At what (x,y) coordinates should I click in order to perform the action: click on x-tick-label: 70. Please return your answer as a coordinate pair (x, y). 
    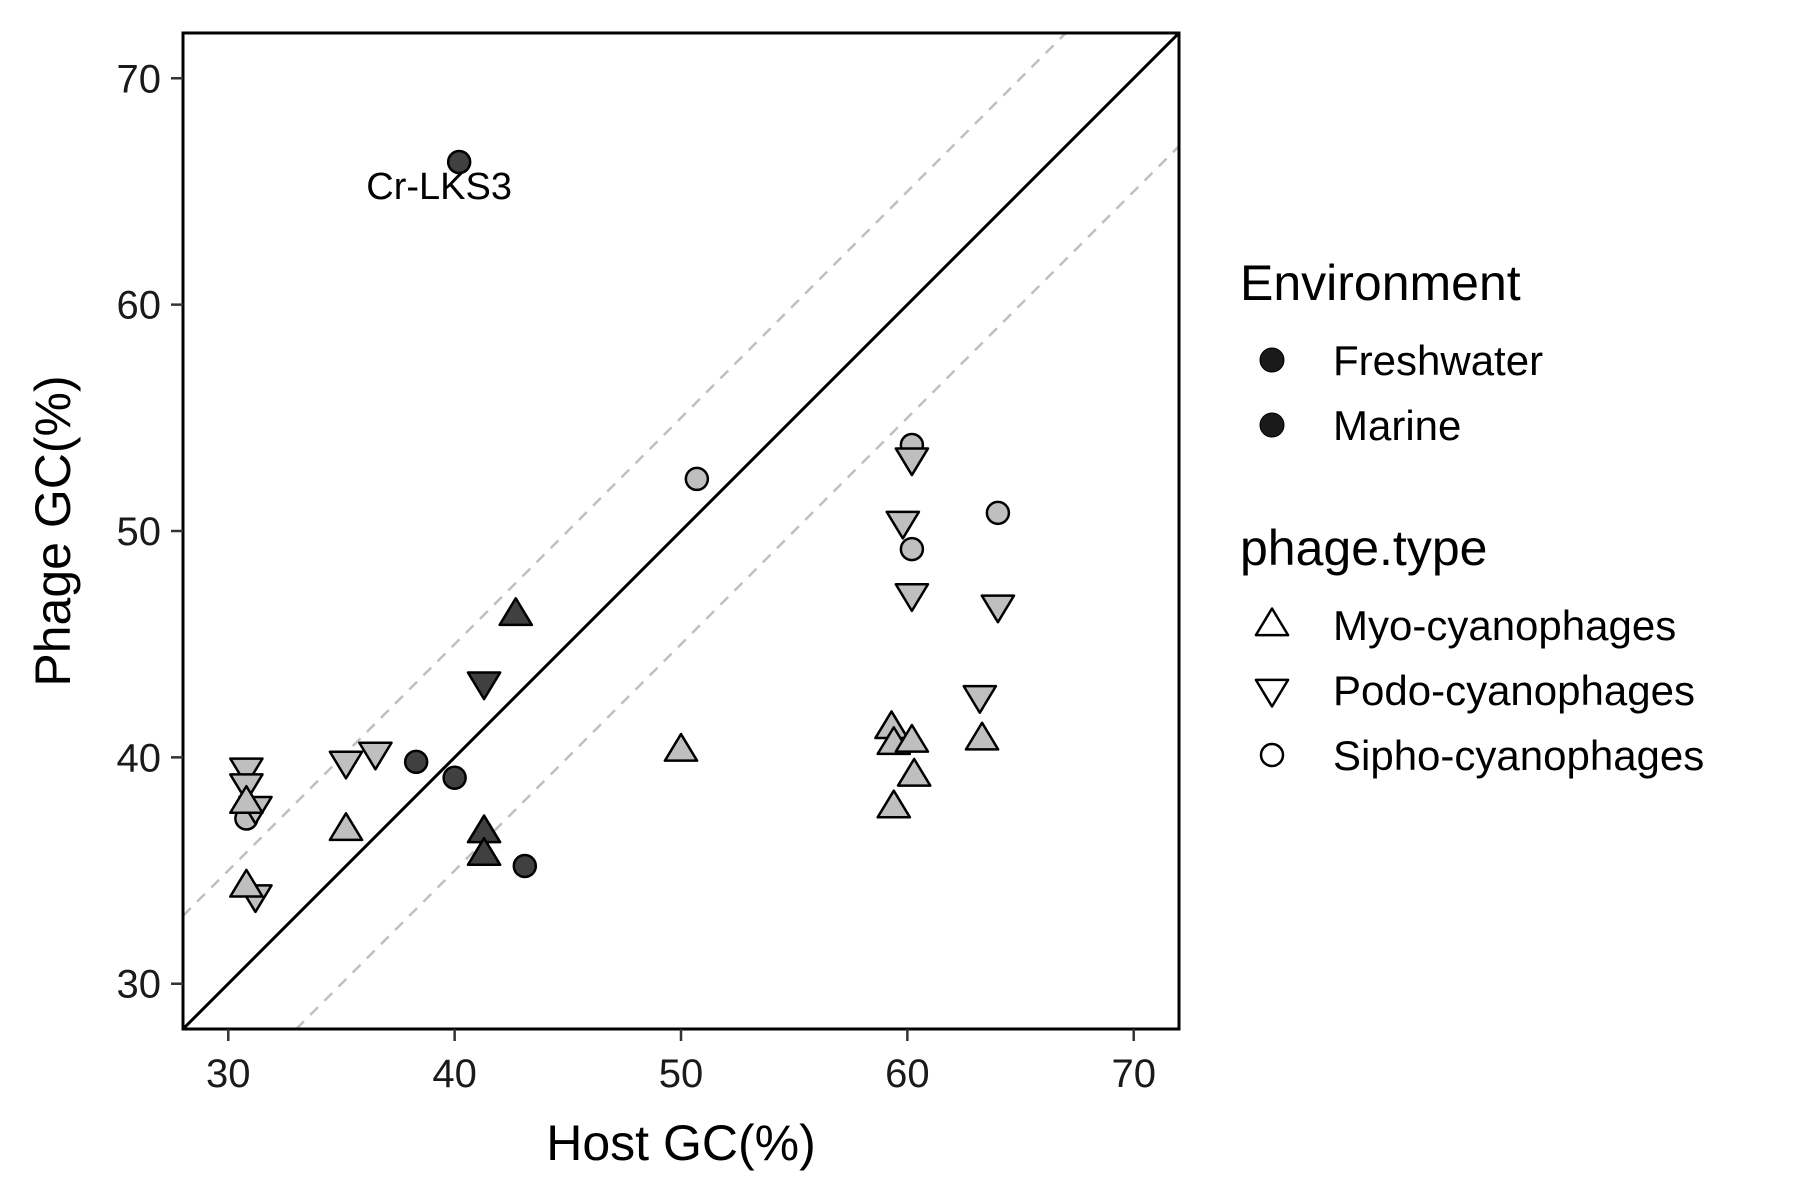
    Looking at the image, I should click on (1133, 1074).